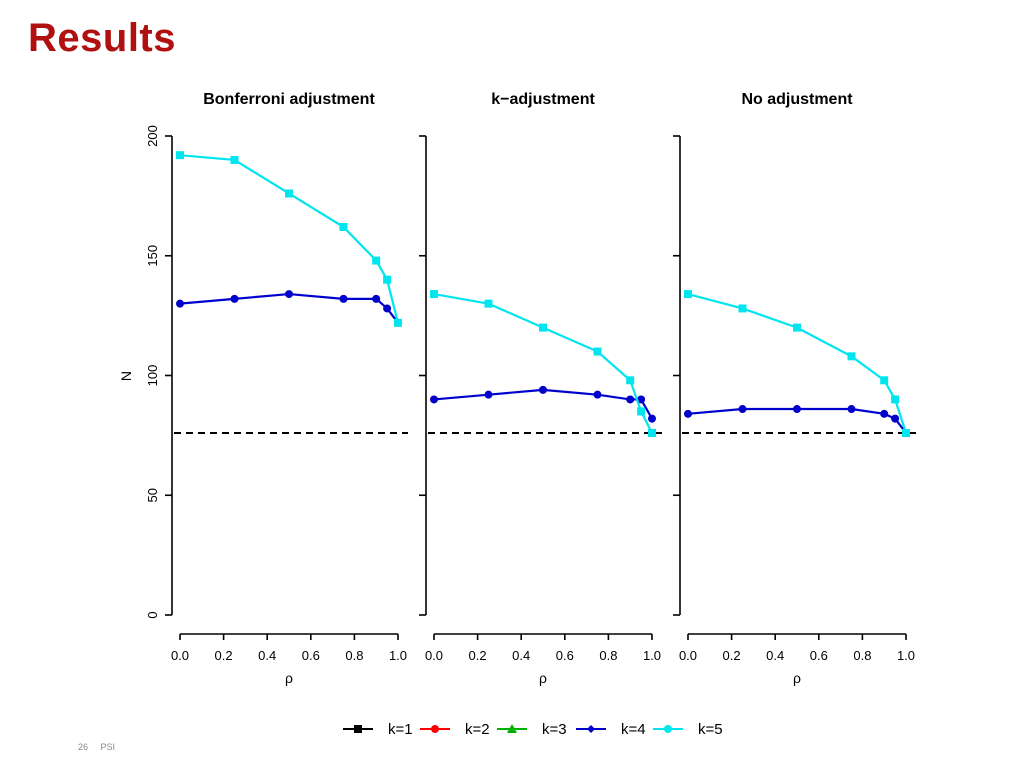  What do you see at coordinates (152, 614) in the screenshot?
I see `y-tick-label: 0` at bounding box center [152, 614].